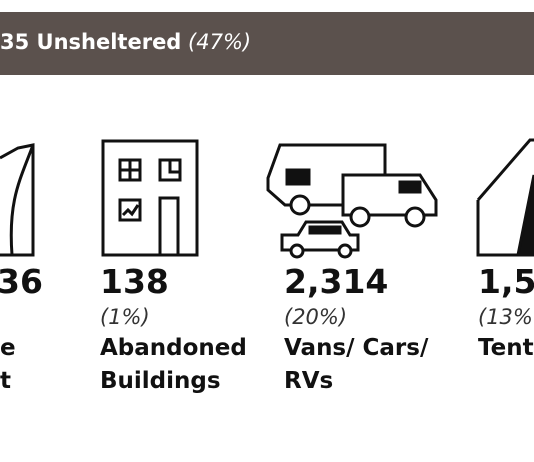 This screenshot has height=462, width=534. I want to click on header-title: 35 Unsheltered, so click(91, 42).